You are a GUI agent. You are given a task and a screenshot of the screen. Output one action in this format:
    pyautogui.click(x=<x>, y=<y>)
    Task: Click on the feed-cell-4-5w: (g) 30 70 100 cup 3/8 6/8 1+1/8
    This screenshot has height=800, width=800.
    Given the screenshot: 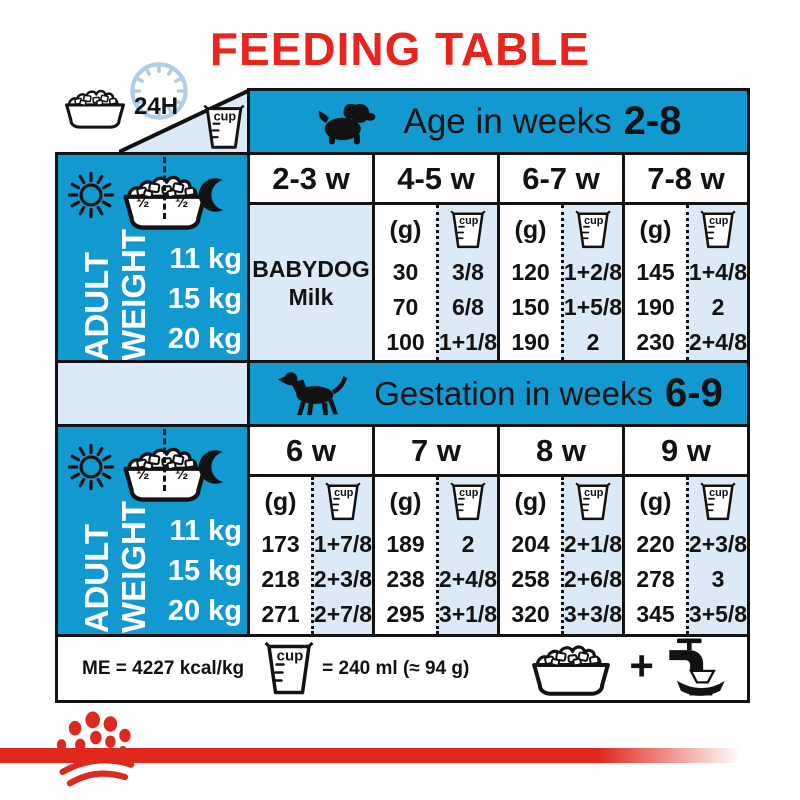 What is the action you would take?
    pyautogui.click(x=436, y=282)
    